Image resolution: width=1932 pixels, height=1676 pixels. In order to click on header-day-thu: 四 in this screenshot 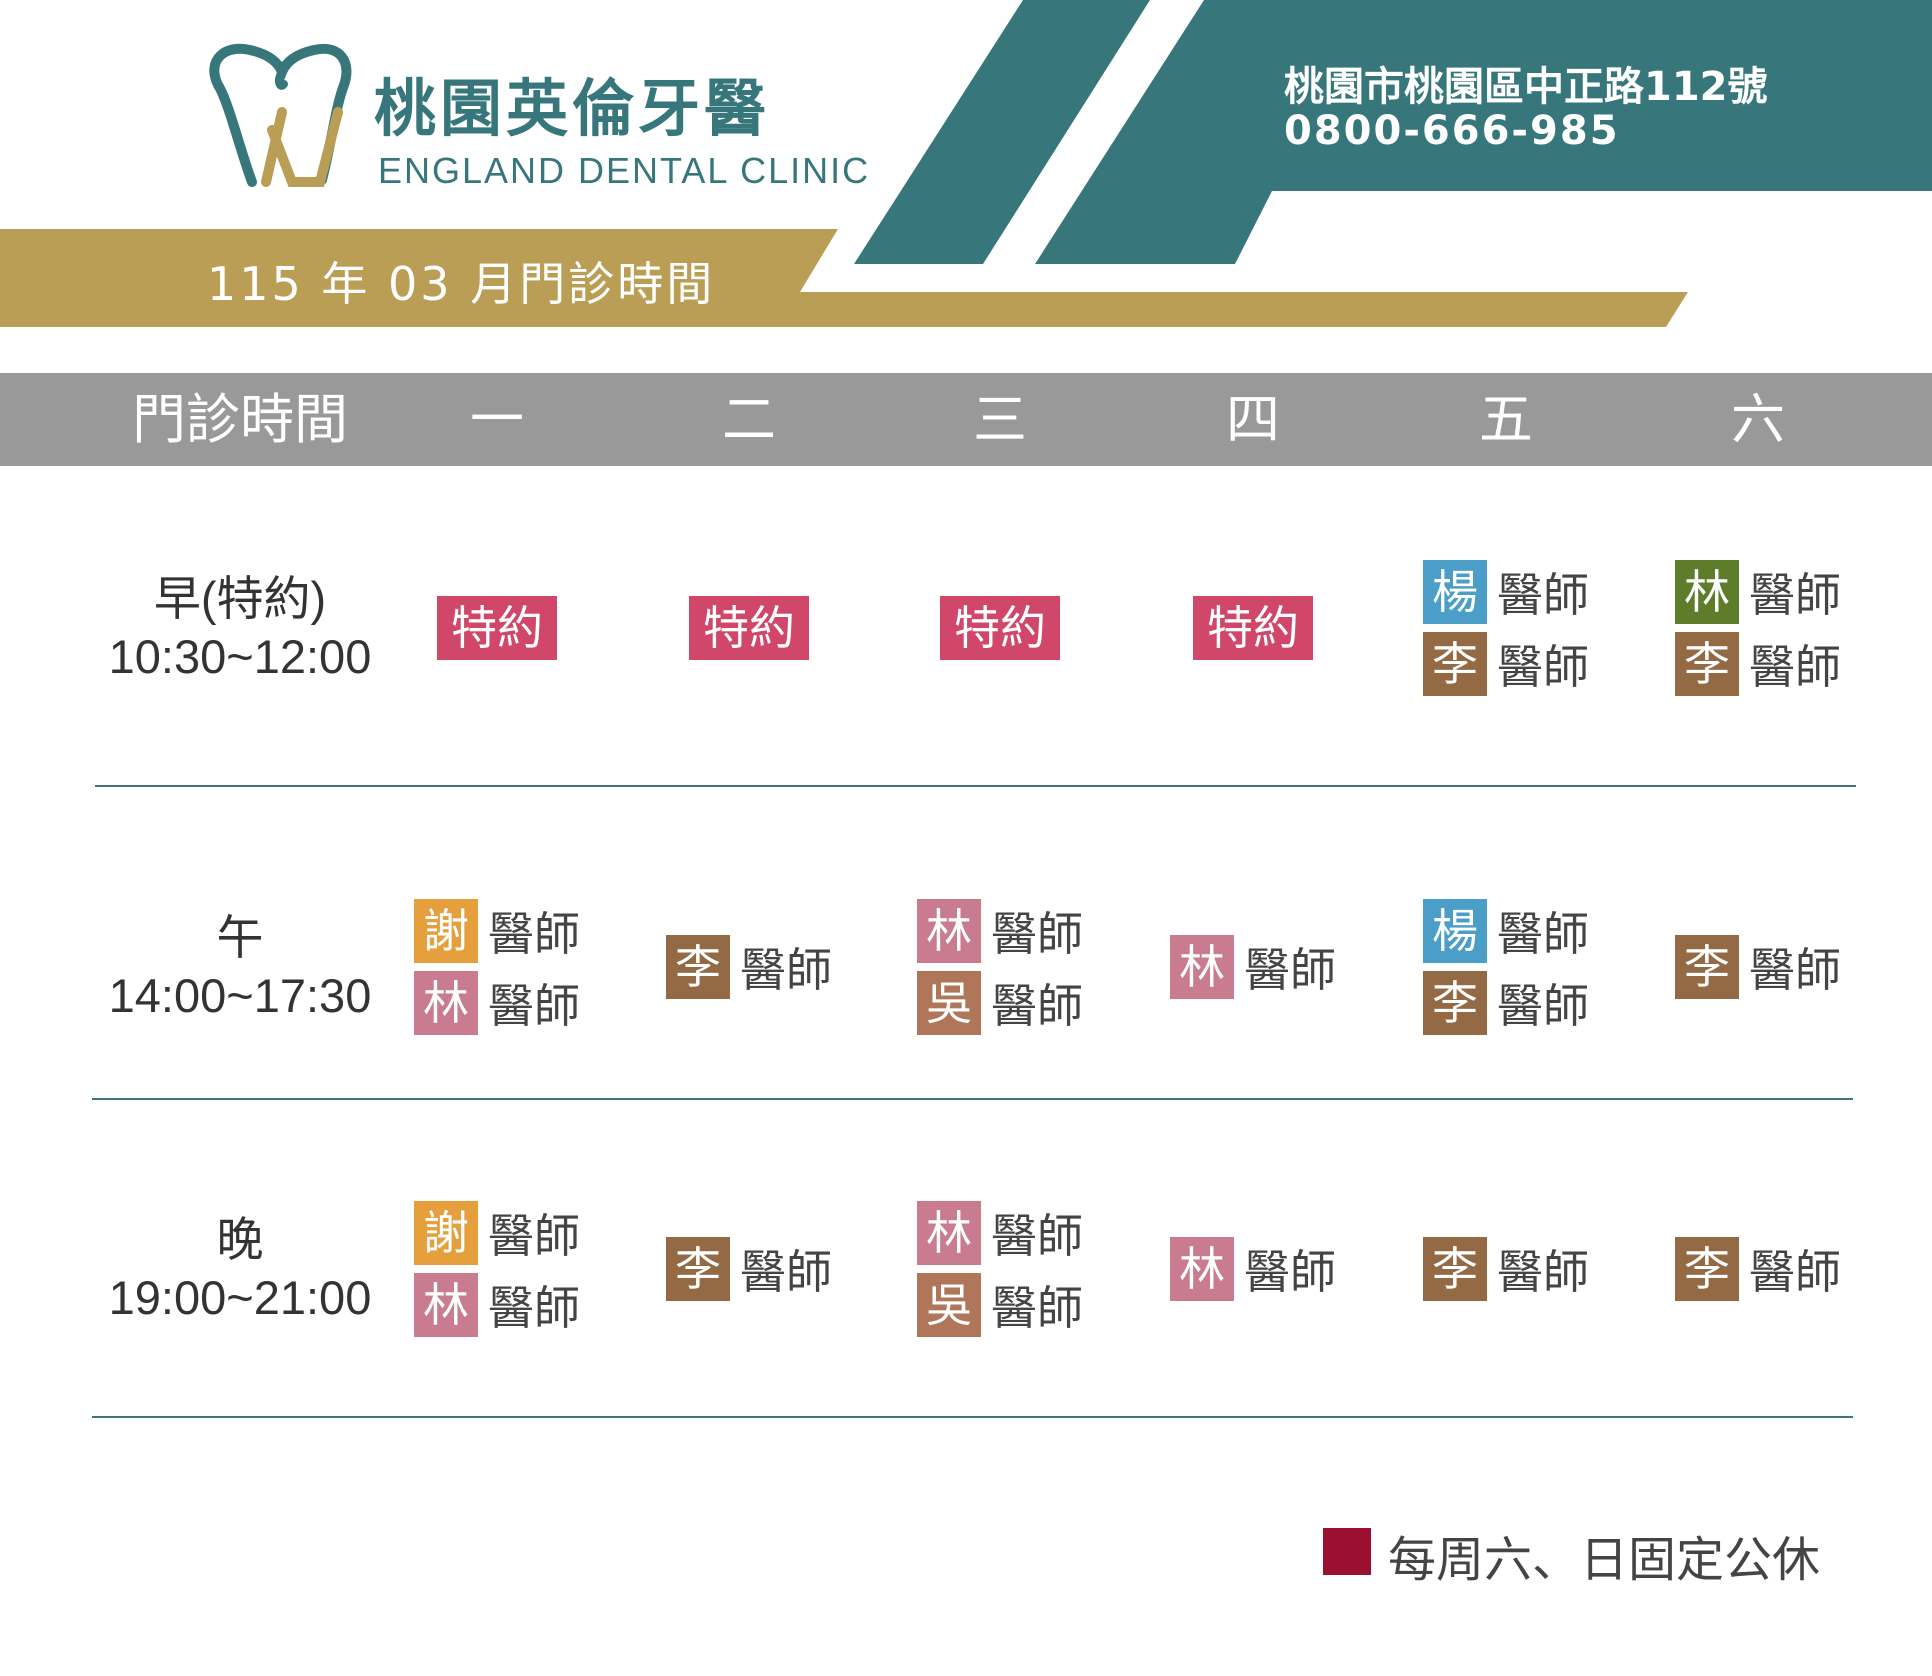, I will do `click(1253, 419)`.